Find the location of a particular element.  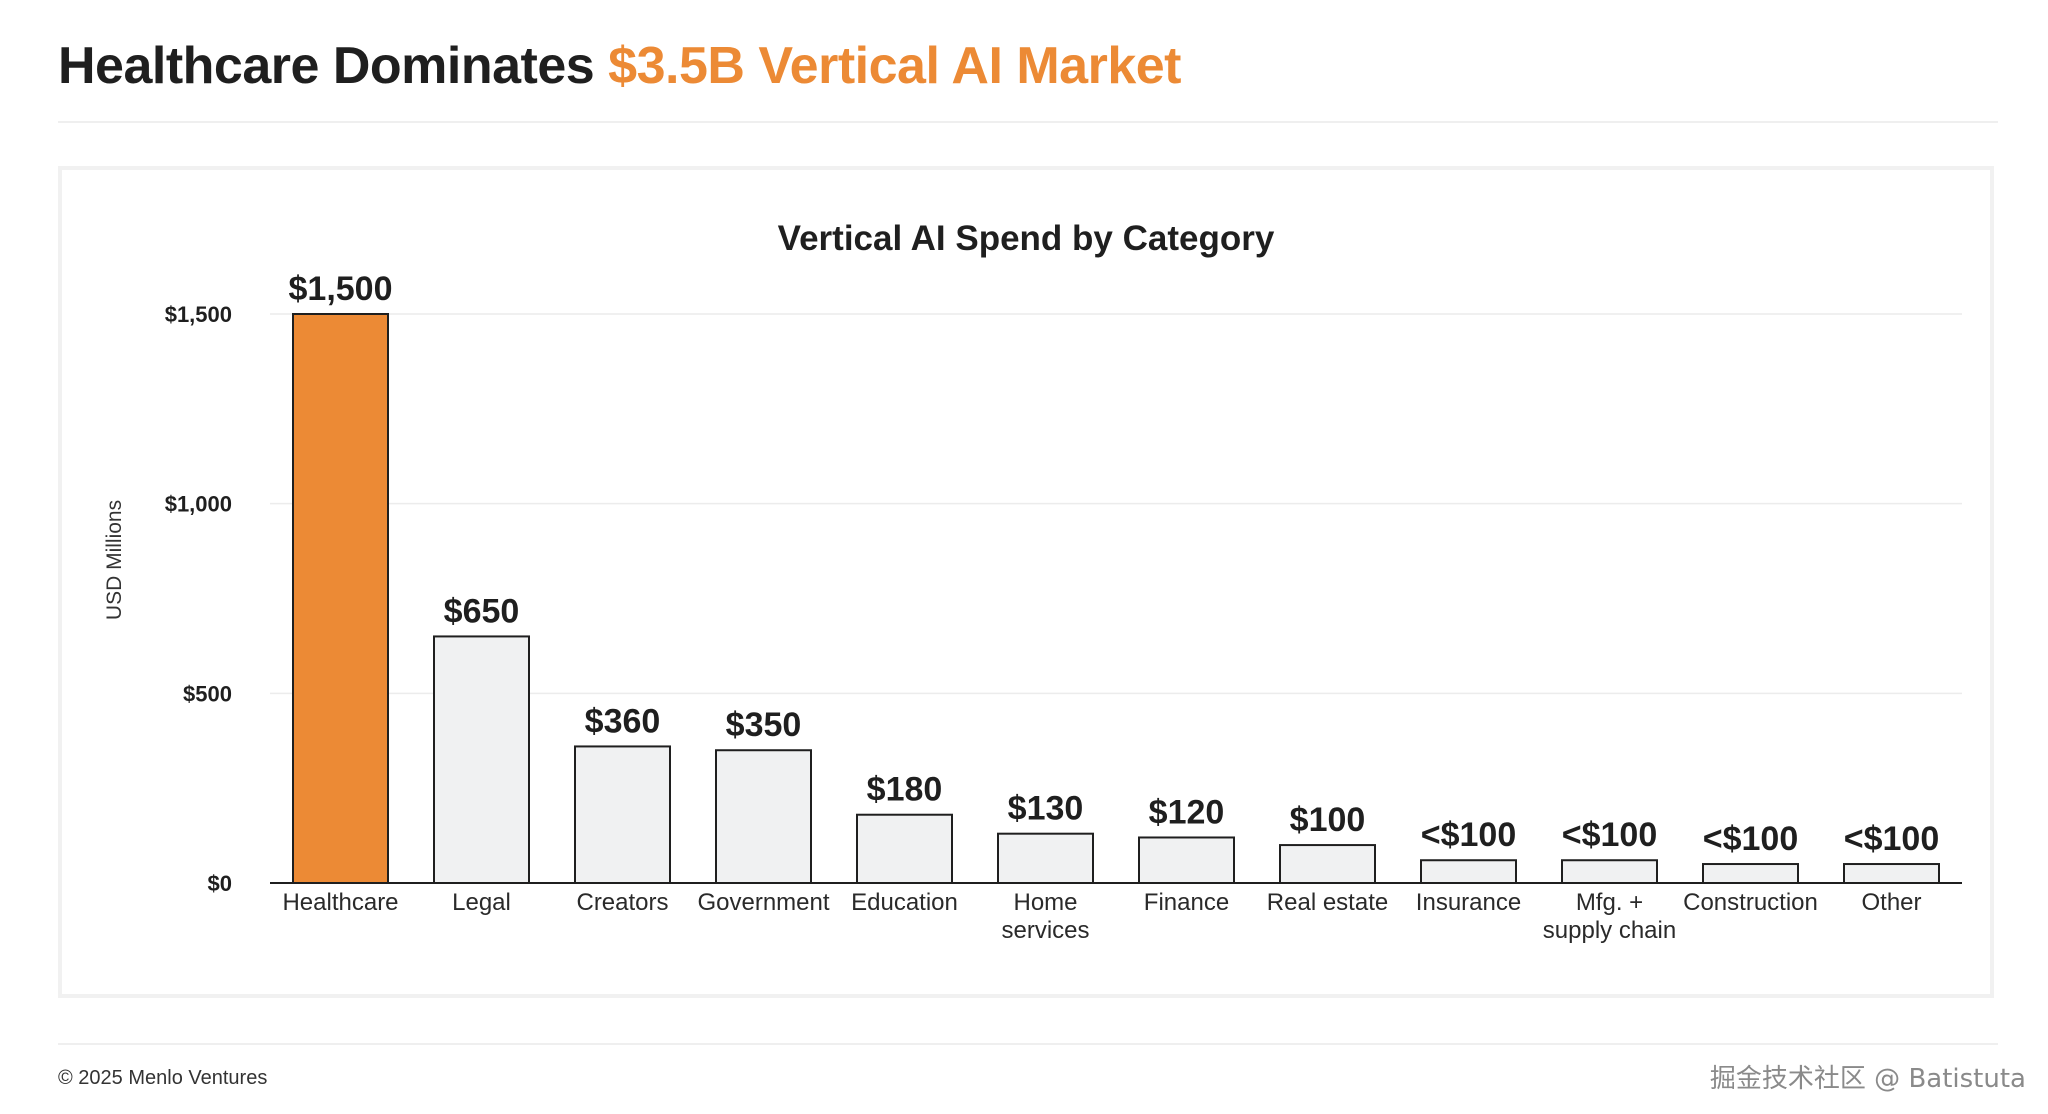

value-label-mfg-supply-chain: <$100 is located at coordinates (1610, 835).